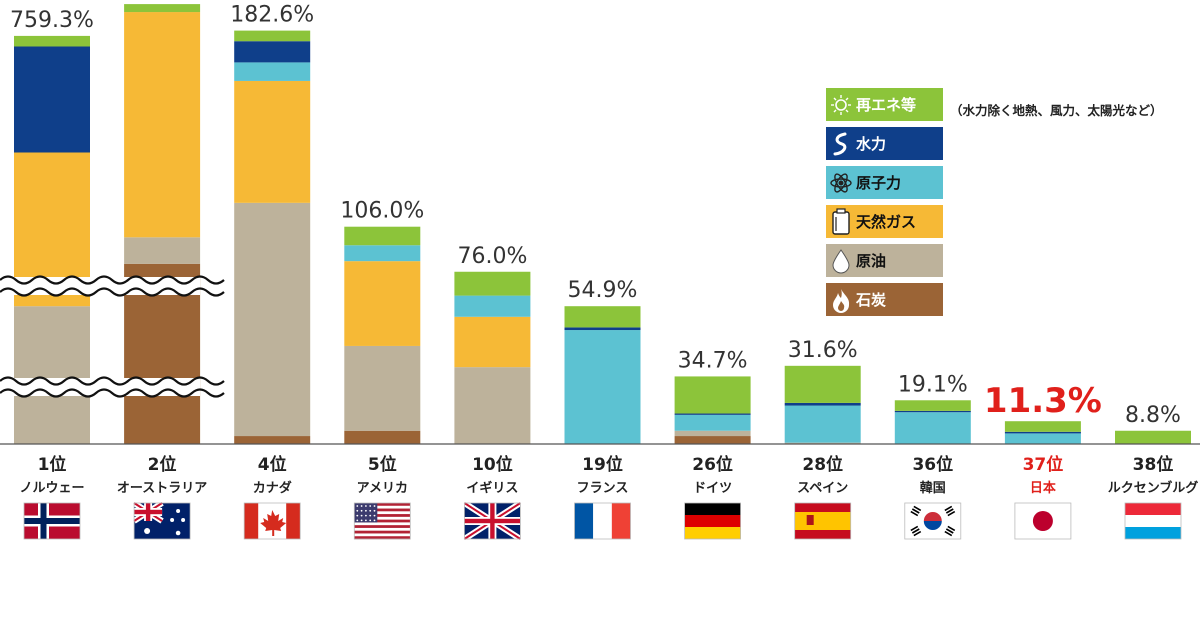 This screenshot has width=1200, height=630. What do you see at coordinates (1043, 401) in the screenshot?
I see `total-label: 11.3%` at bounding box center [1043, 401].